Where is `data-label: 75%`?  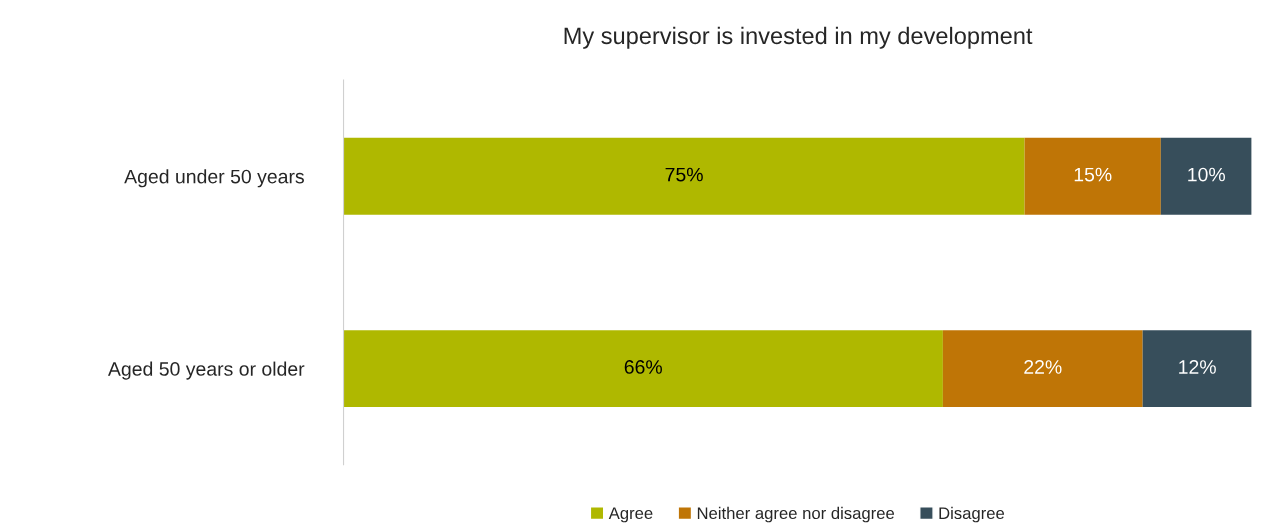
data-label: 75% is located at coordinates (684, 174).